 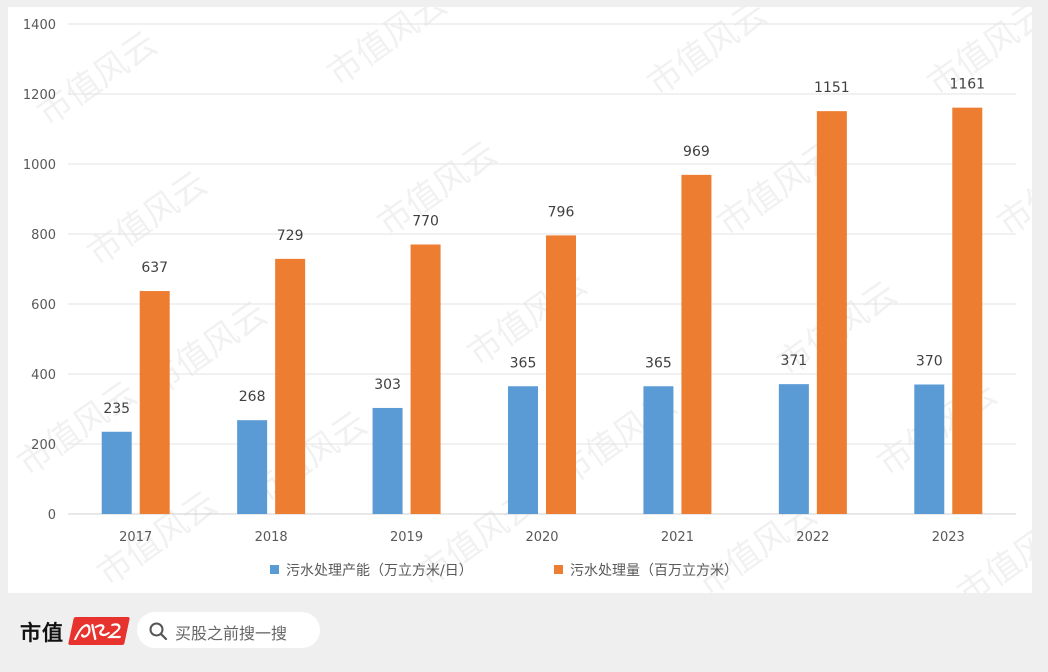 What do you see at coordinates (43, 305) in the screenshot?
I see `y-tick-label: 600` at bounding box center [43, 305].